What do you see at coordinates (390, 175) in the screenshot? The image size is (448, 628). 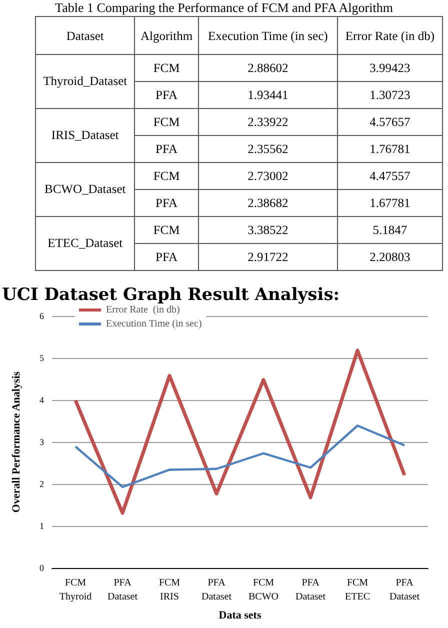 I see `text: 4.47557` at bounding box center [390, 175].